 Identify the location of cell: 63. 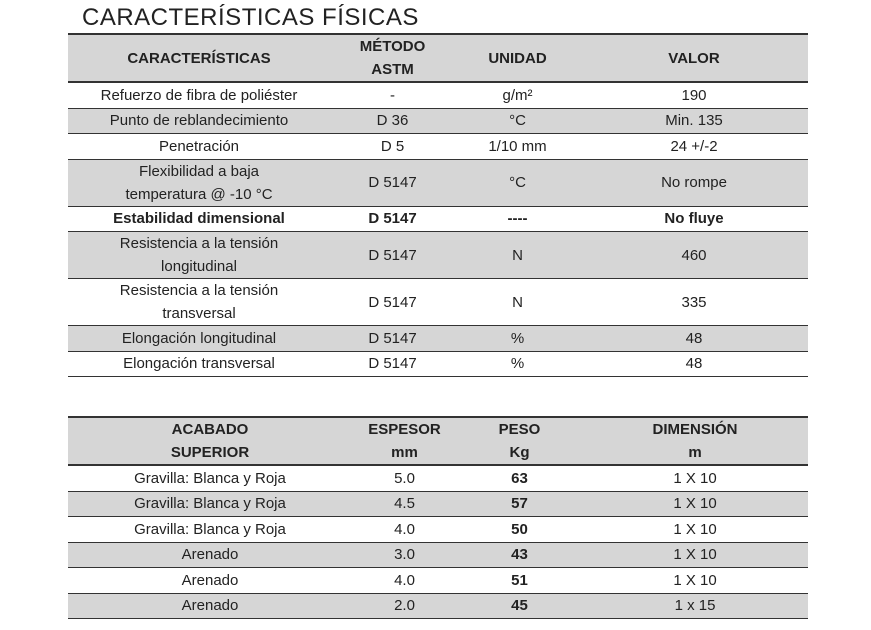
(519, 478).